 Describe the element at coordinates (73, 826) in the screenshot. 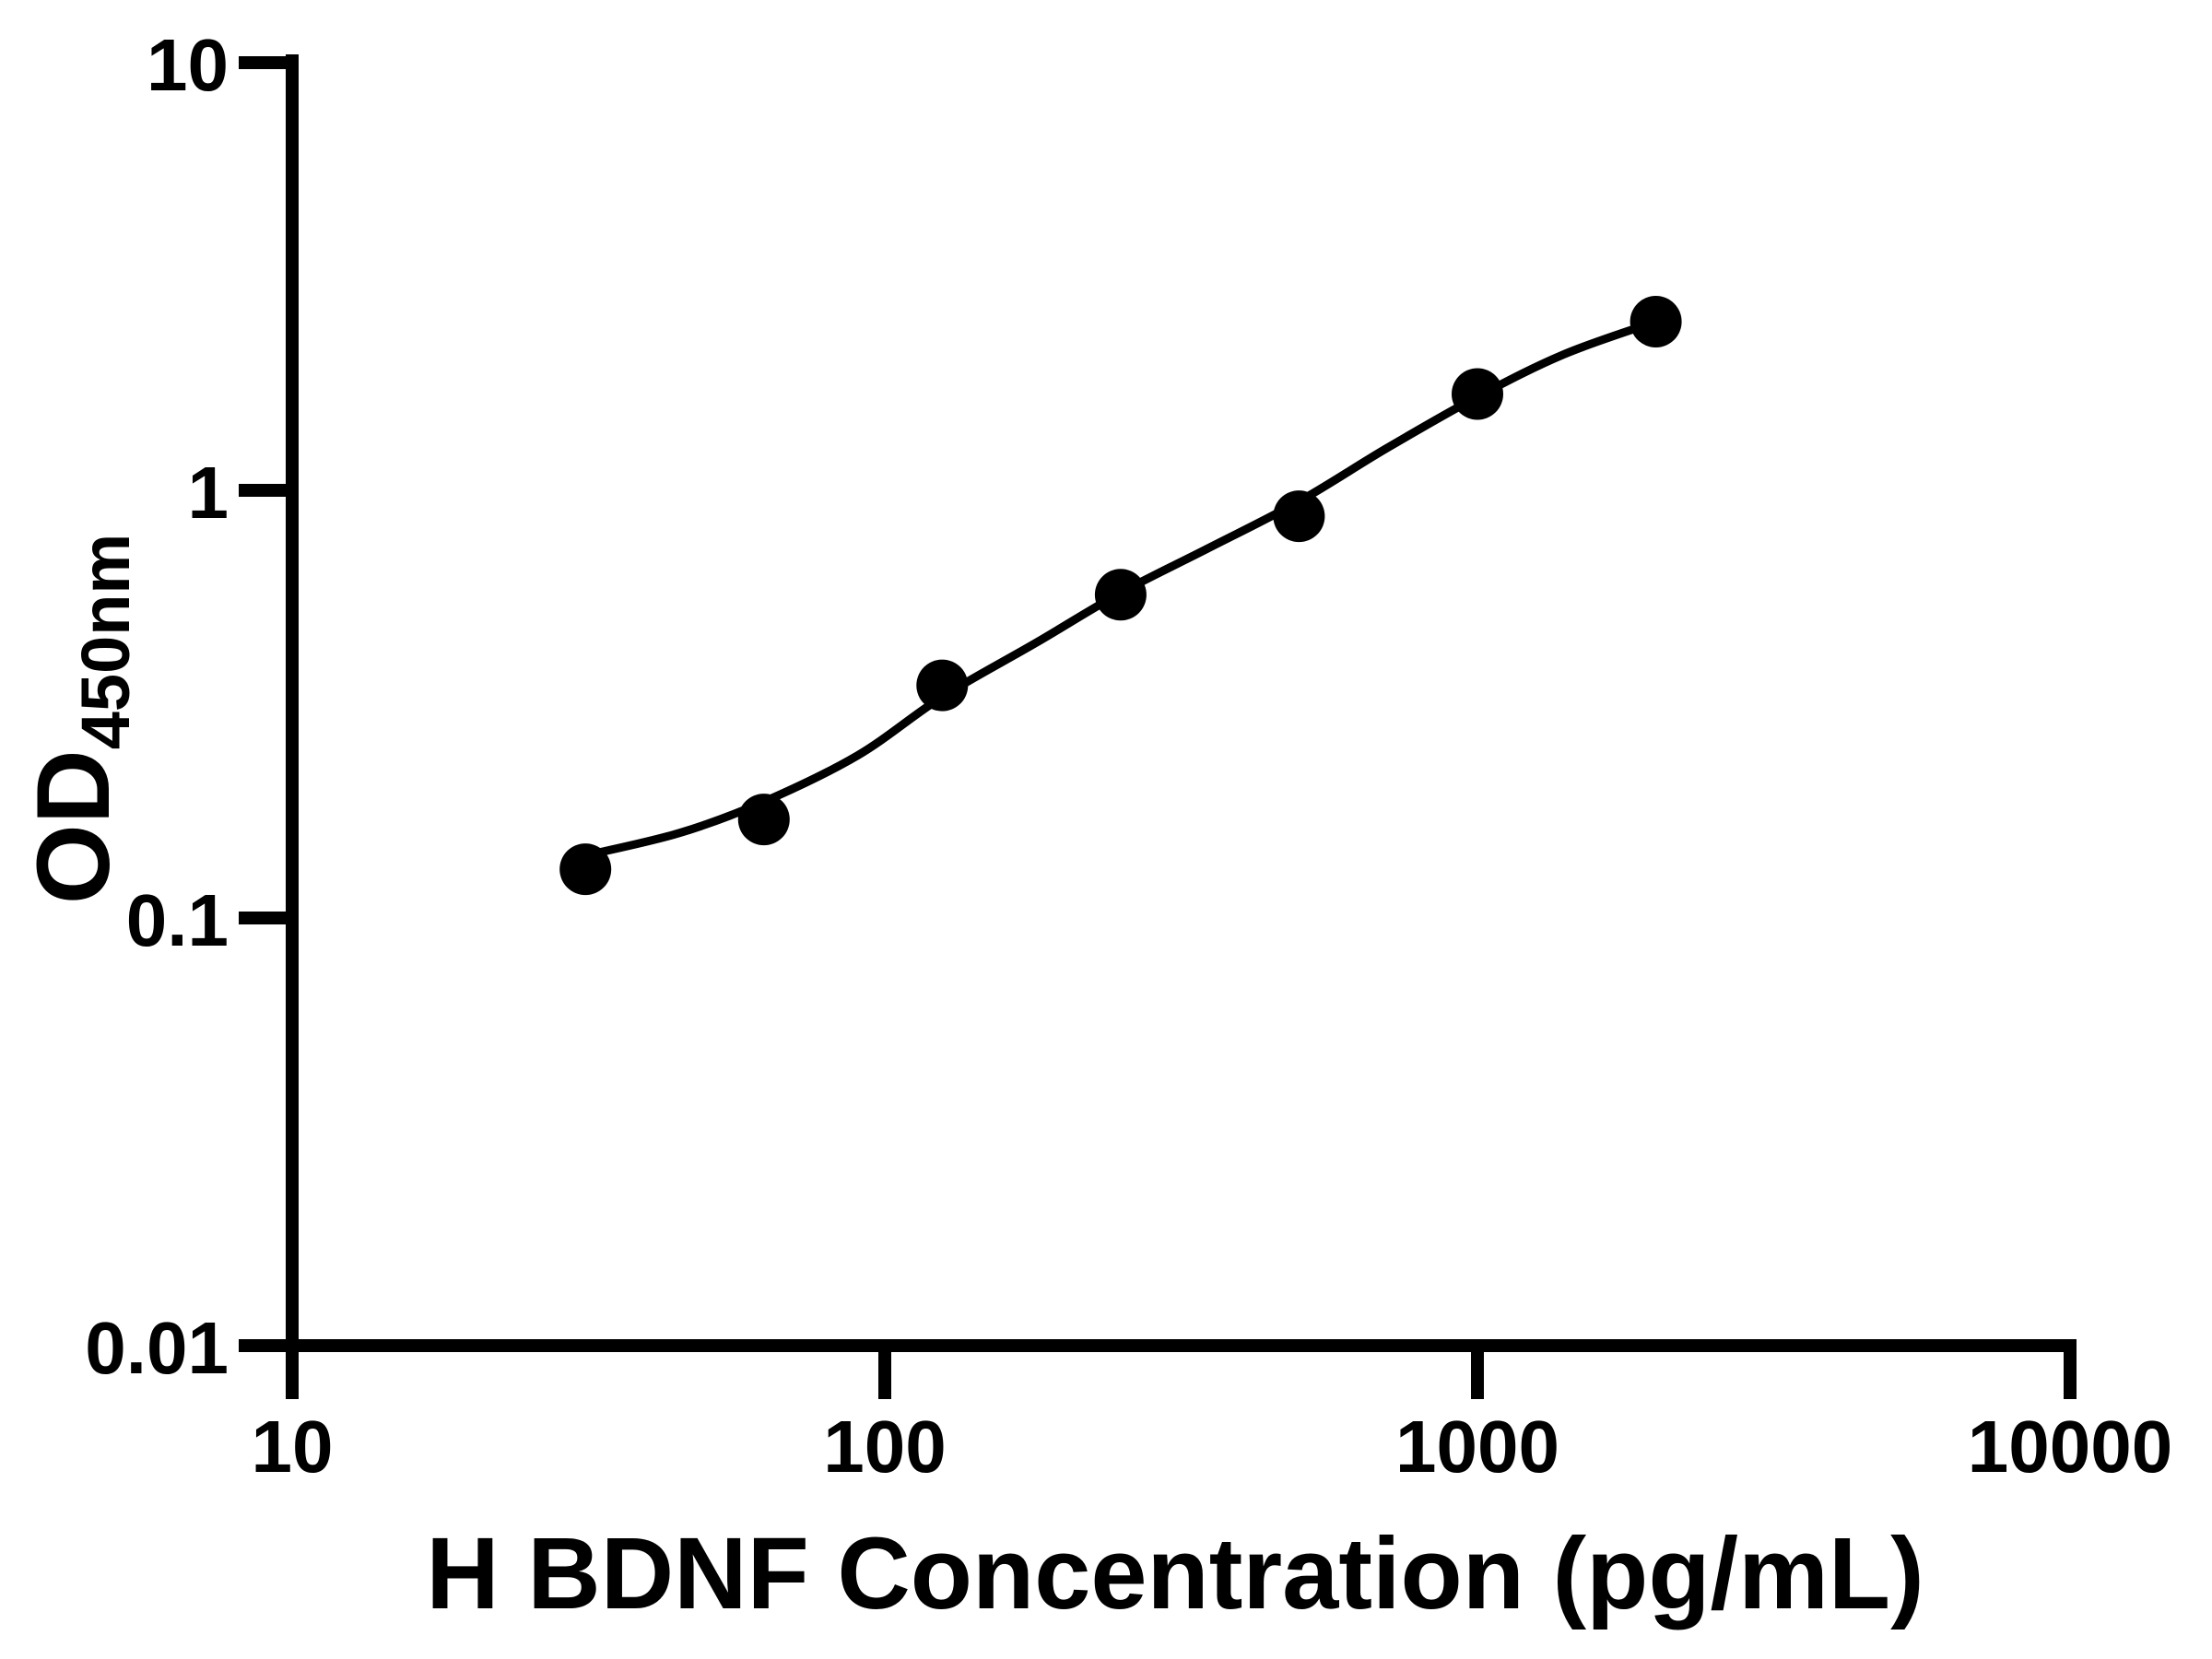

I see `y-axis-title-main: OD` at that location.